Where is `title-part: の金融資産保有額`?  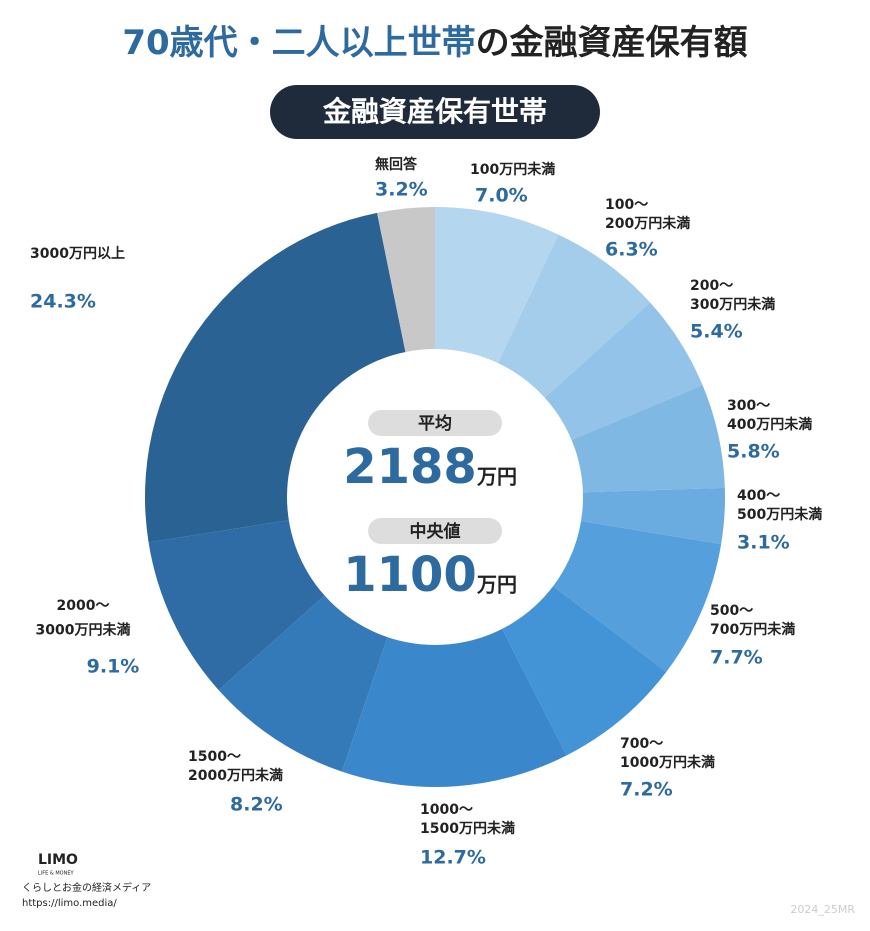
title-part: の金融資産保有額 is located at coordinates (612, 43).